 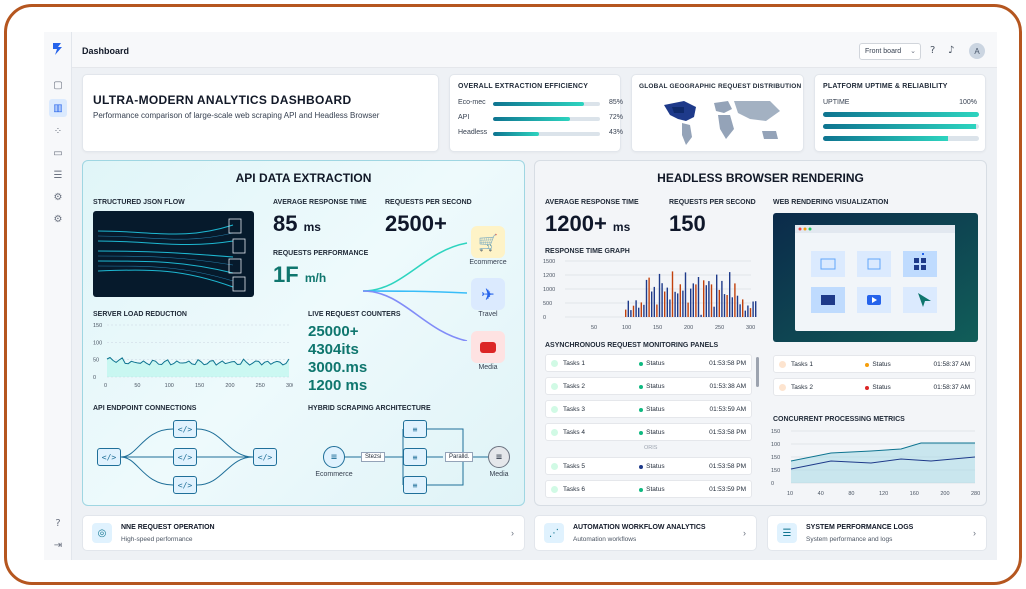 I want to click on x-tick-label: 300, so click(x=750, y=328).